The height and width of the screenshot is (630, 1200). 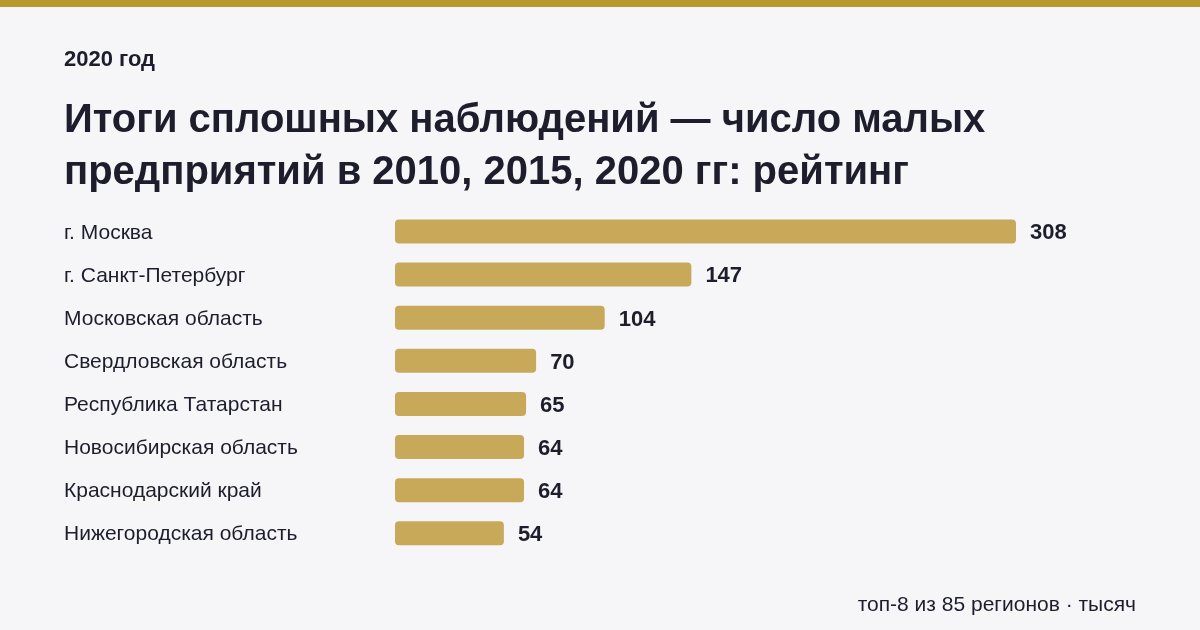 I want to click on data-label: 104, so click(x=637, y=318).